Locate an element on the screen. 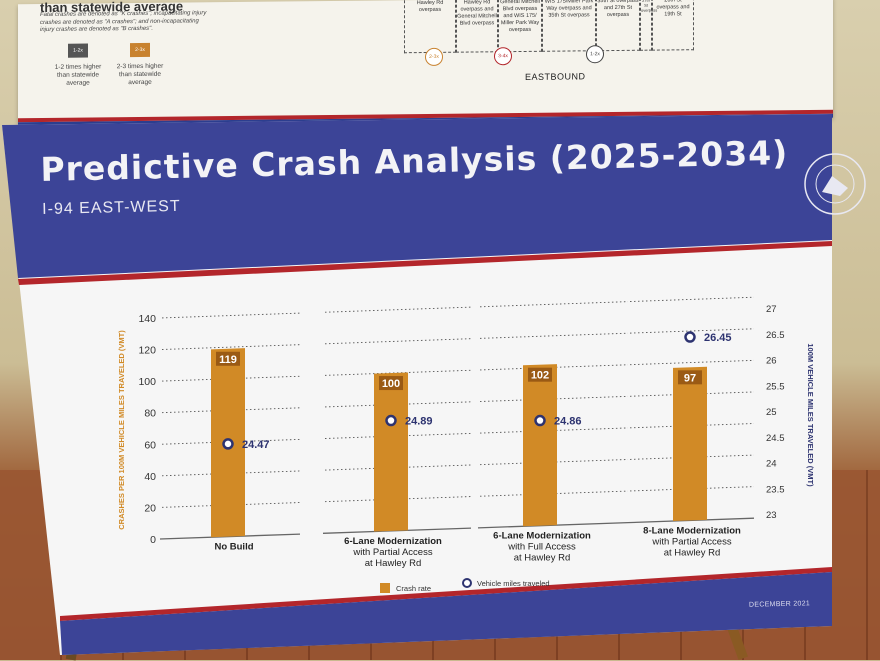 The height and width of the screenshot is (661, 880). category-label: 8-Lane Modernization is located at coordinates (692, 530).